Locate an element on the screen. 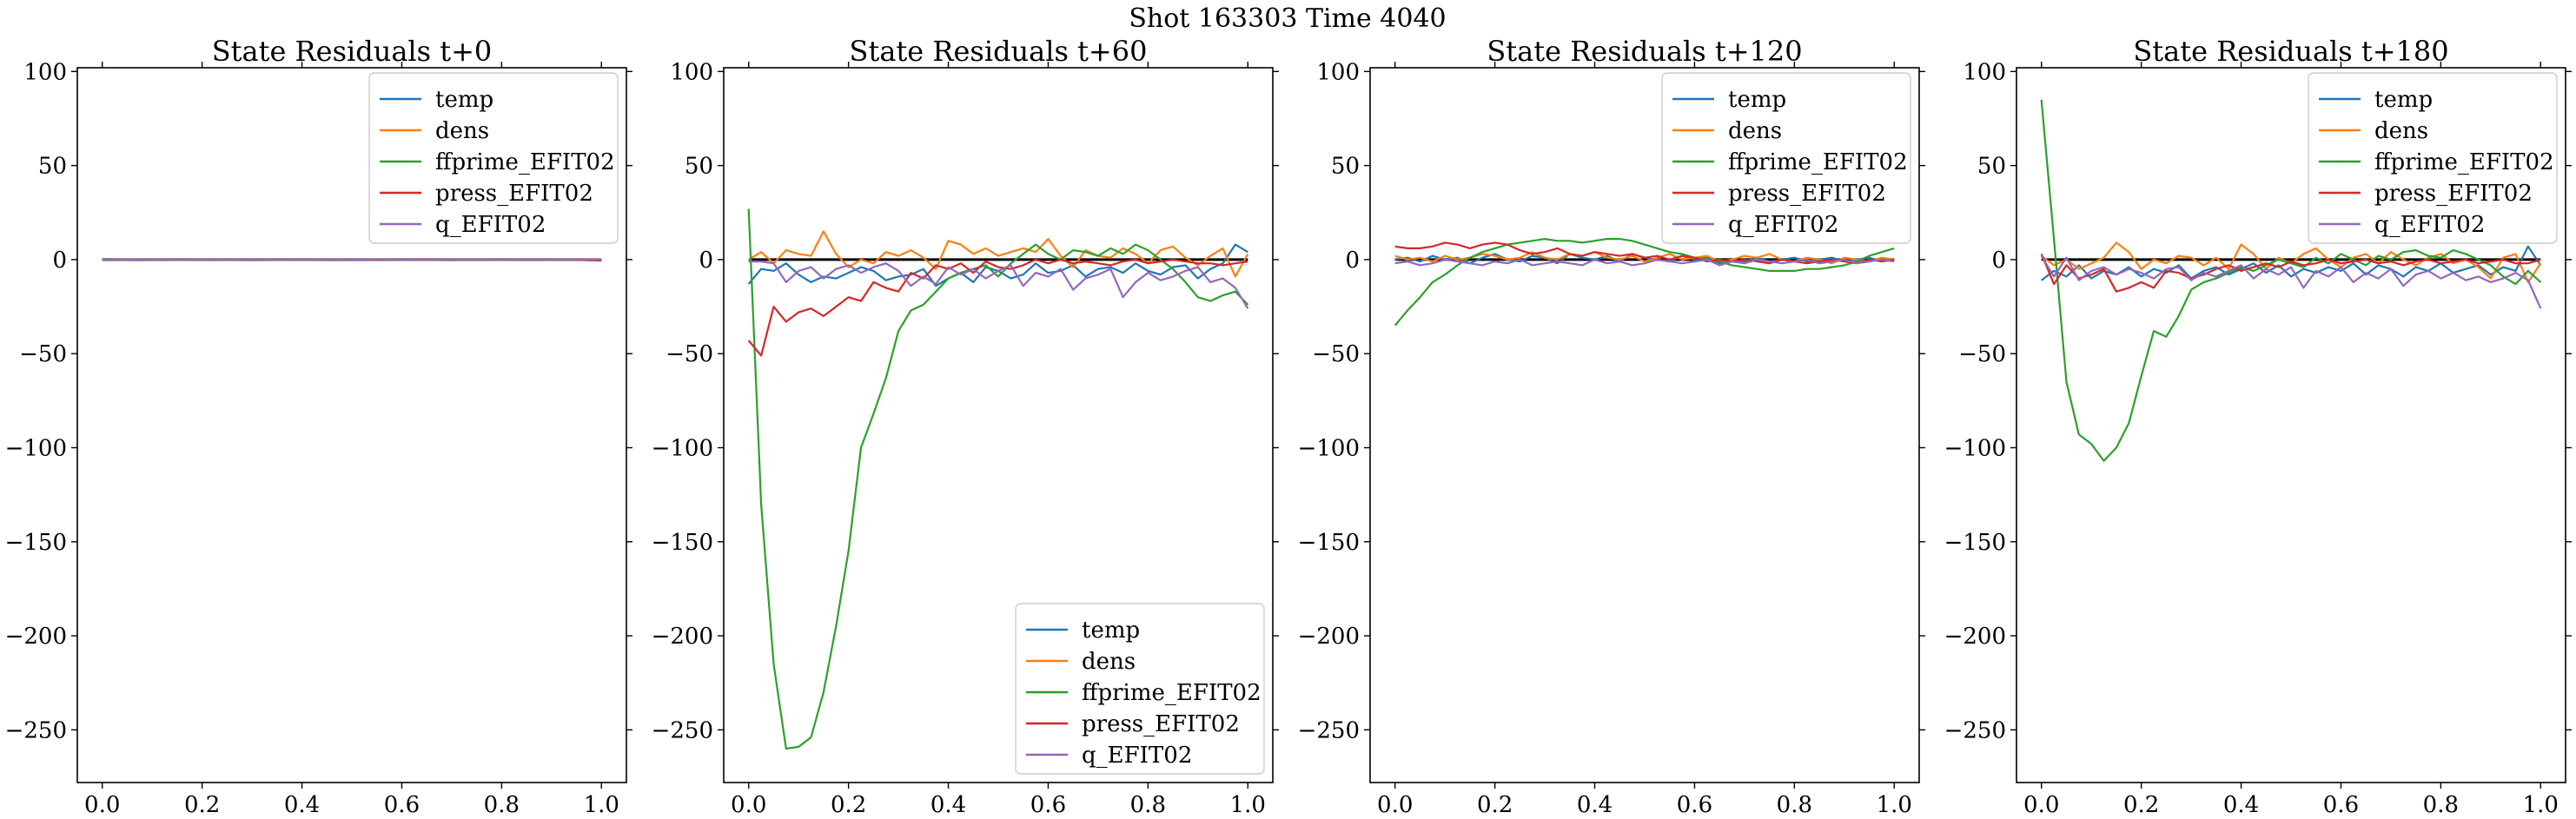 This screenshot has height=819, width=2576. panel-title: State Residuals t+0 is located at coordinates (352, 51).